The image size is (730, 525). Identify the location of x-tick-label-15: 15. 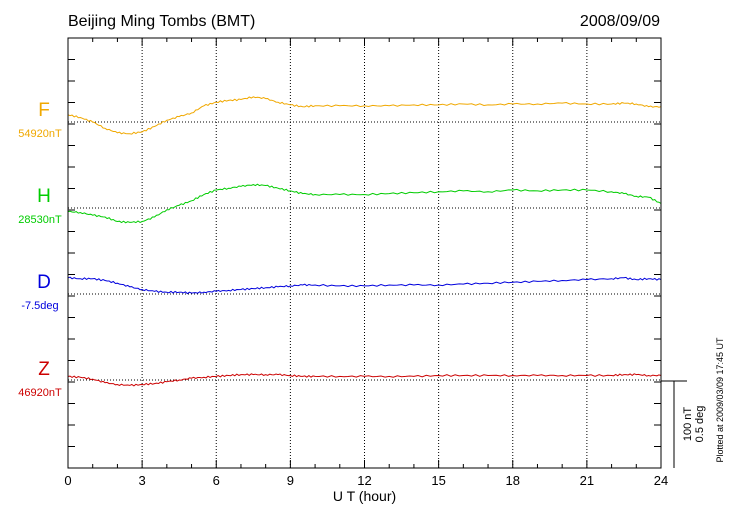
(438, 480).